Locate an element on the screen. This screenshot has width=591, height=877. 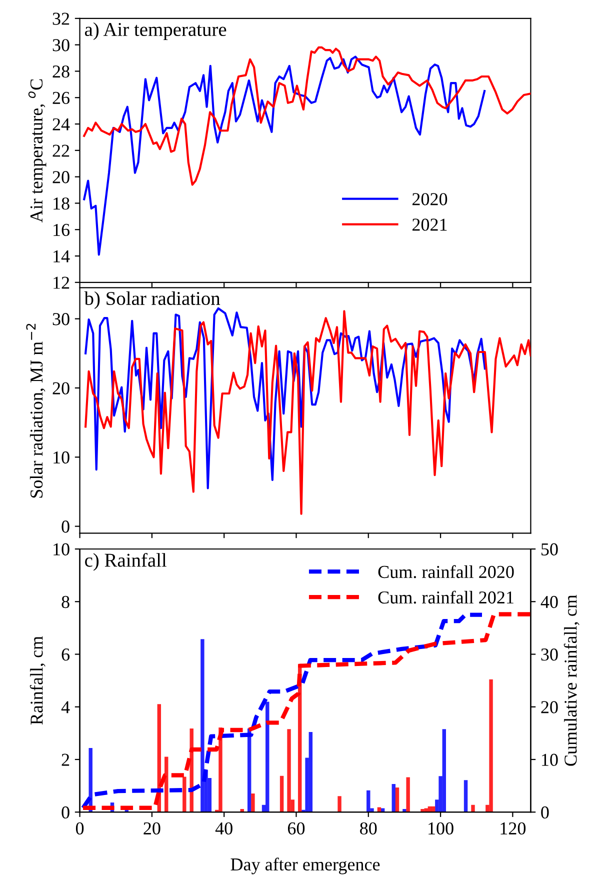
x-tick-label: 40 is located at coordinates (223, 828).